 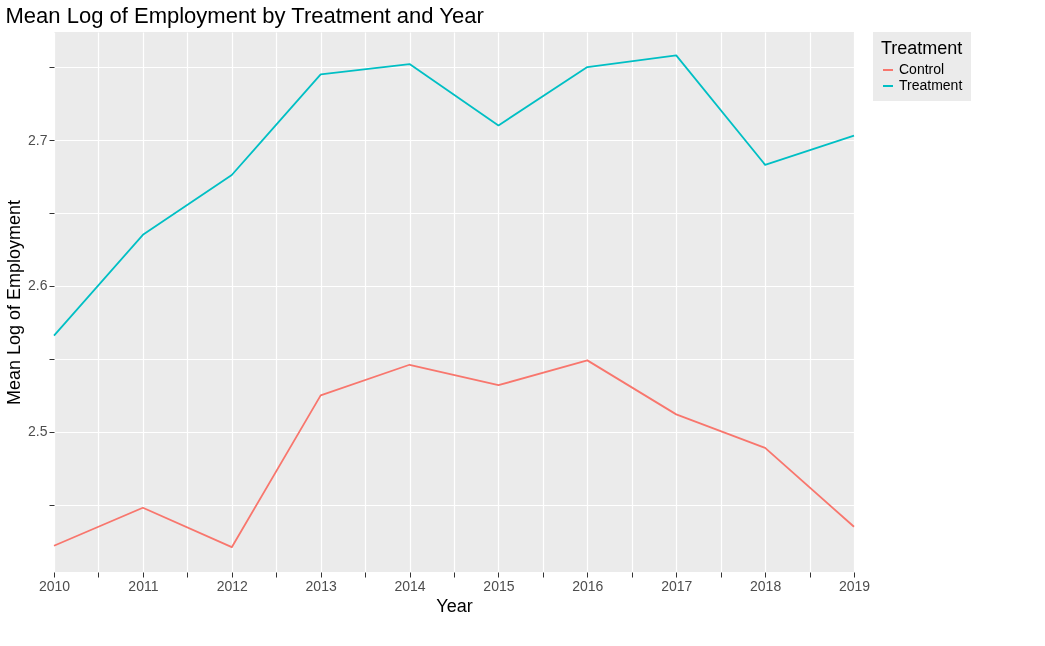 I want to click on x-tick-label: 2016, so click(x=588, y=585).